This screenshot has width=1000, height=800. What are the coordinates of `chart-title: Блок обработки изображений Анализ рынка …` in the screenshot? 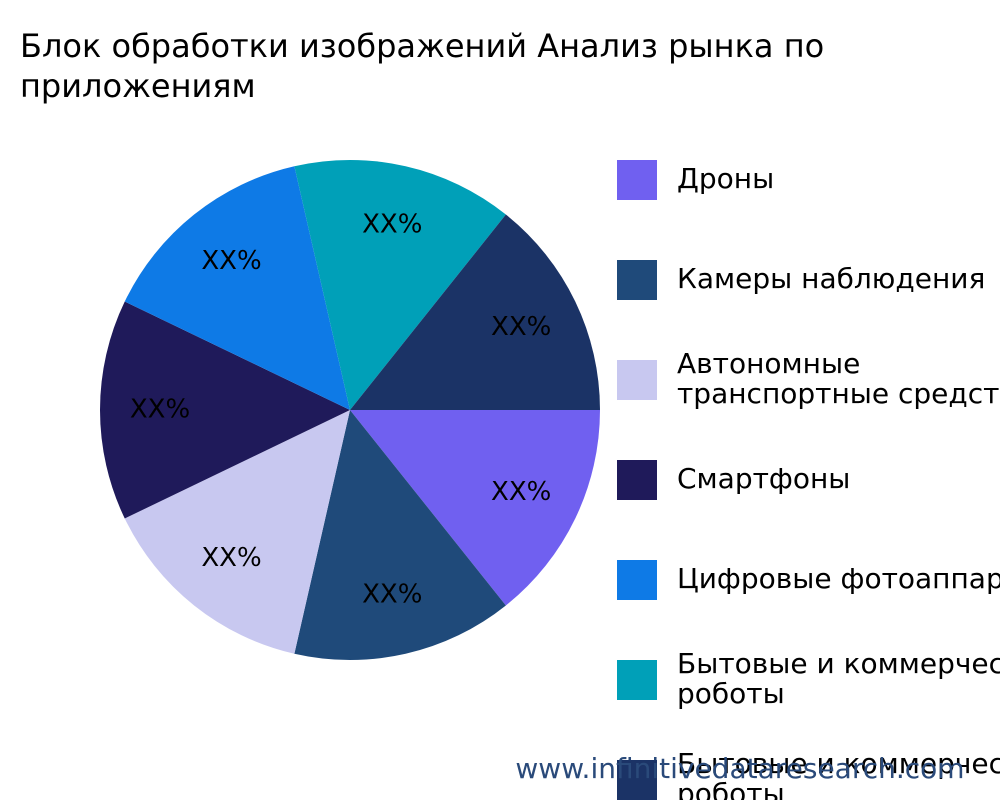 It's located at (422, 66).